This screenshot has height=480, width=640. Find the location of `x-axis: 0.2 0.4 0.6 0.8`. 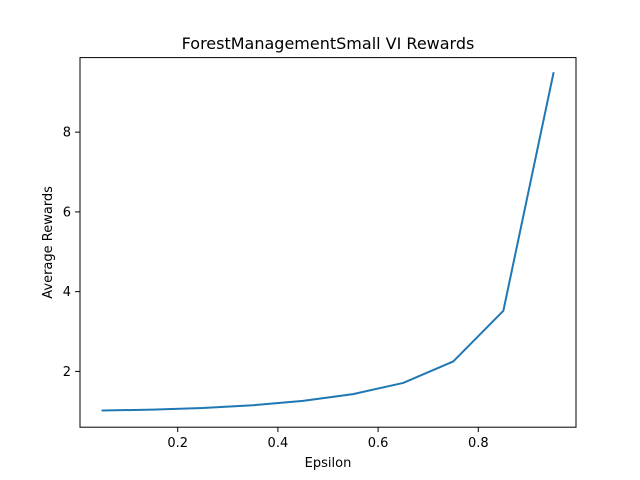

x-axis: 0.2 0.4 0.6 0.8 is located at coordinates (328, 439).